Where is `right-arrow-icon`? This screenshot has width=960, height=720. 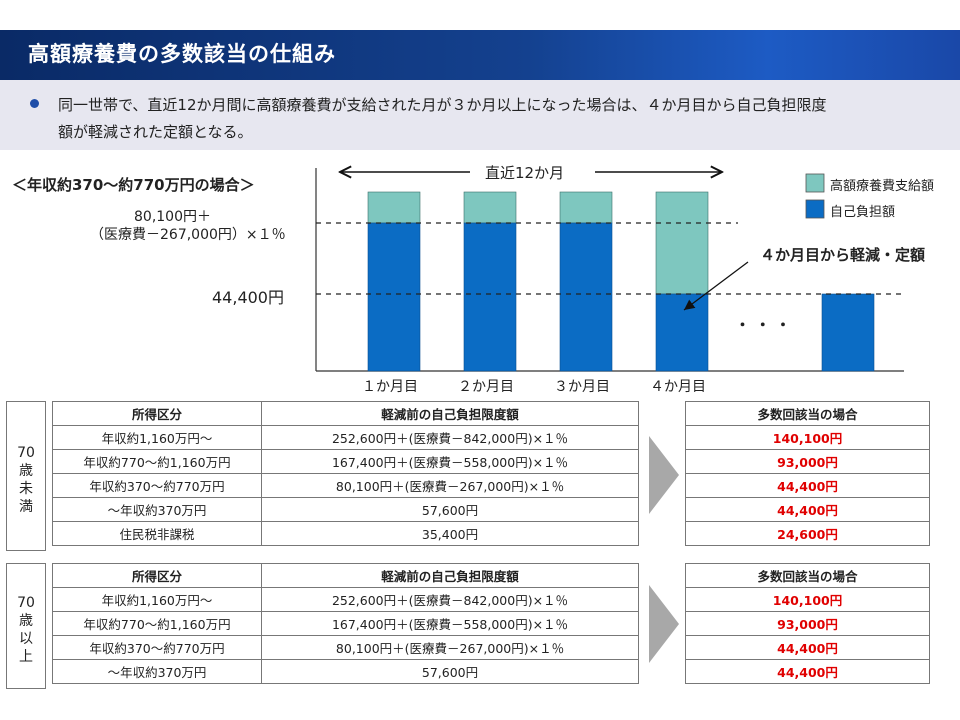
right-arrow-icon is located at coordinates (664, 624).